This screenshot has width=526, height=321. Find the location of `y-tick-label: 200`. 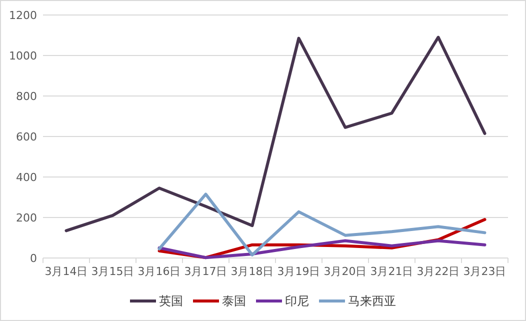

y-tick-label: 200 is located at coordinates (26, 218).